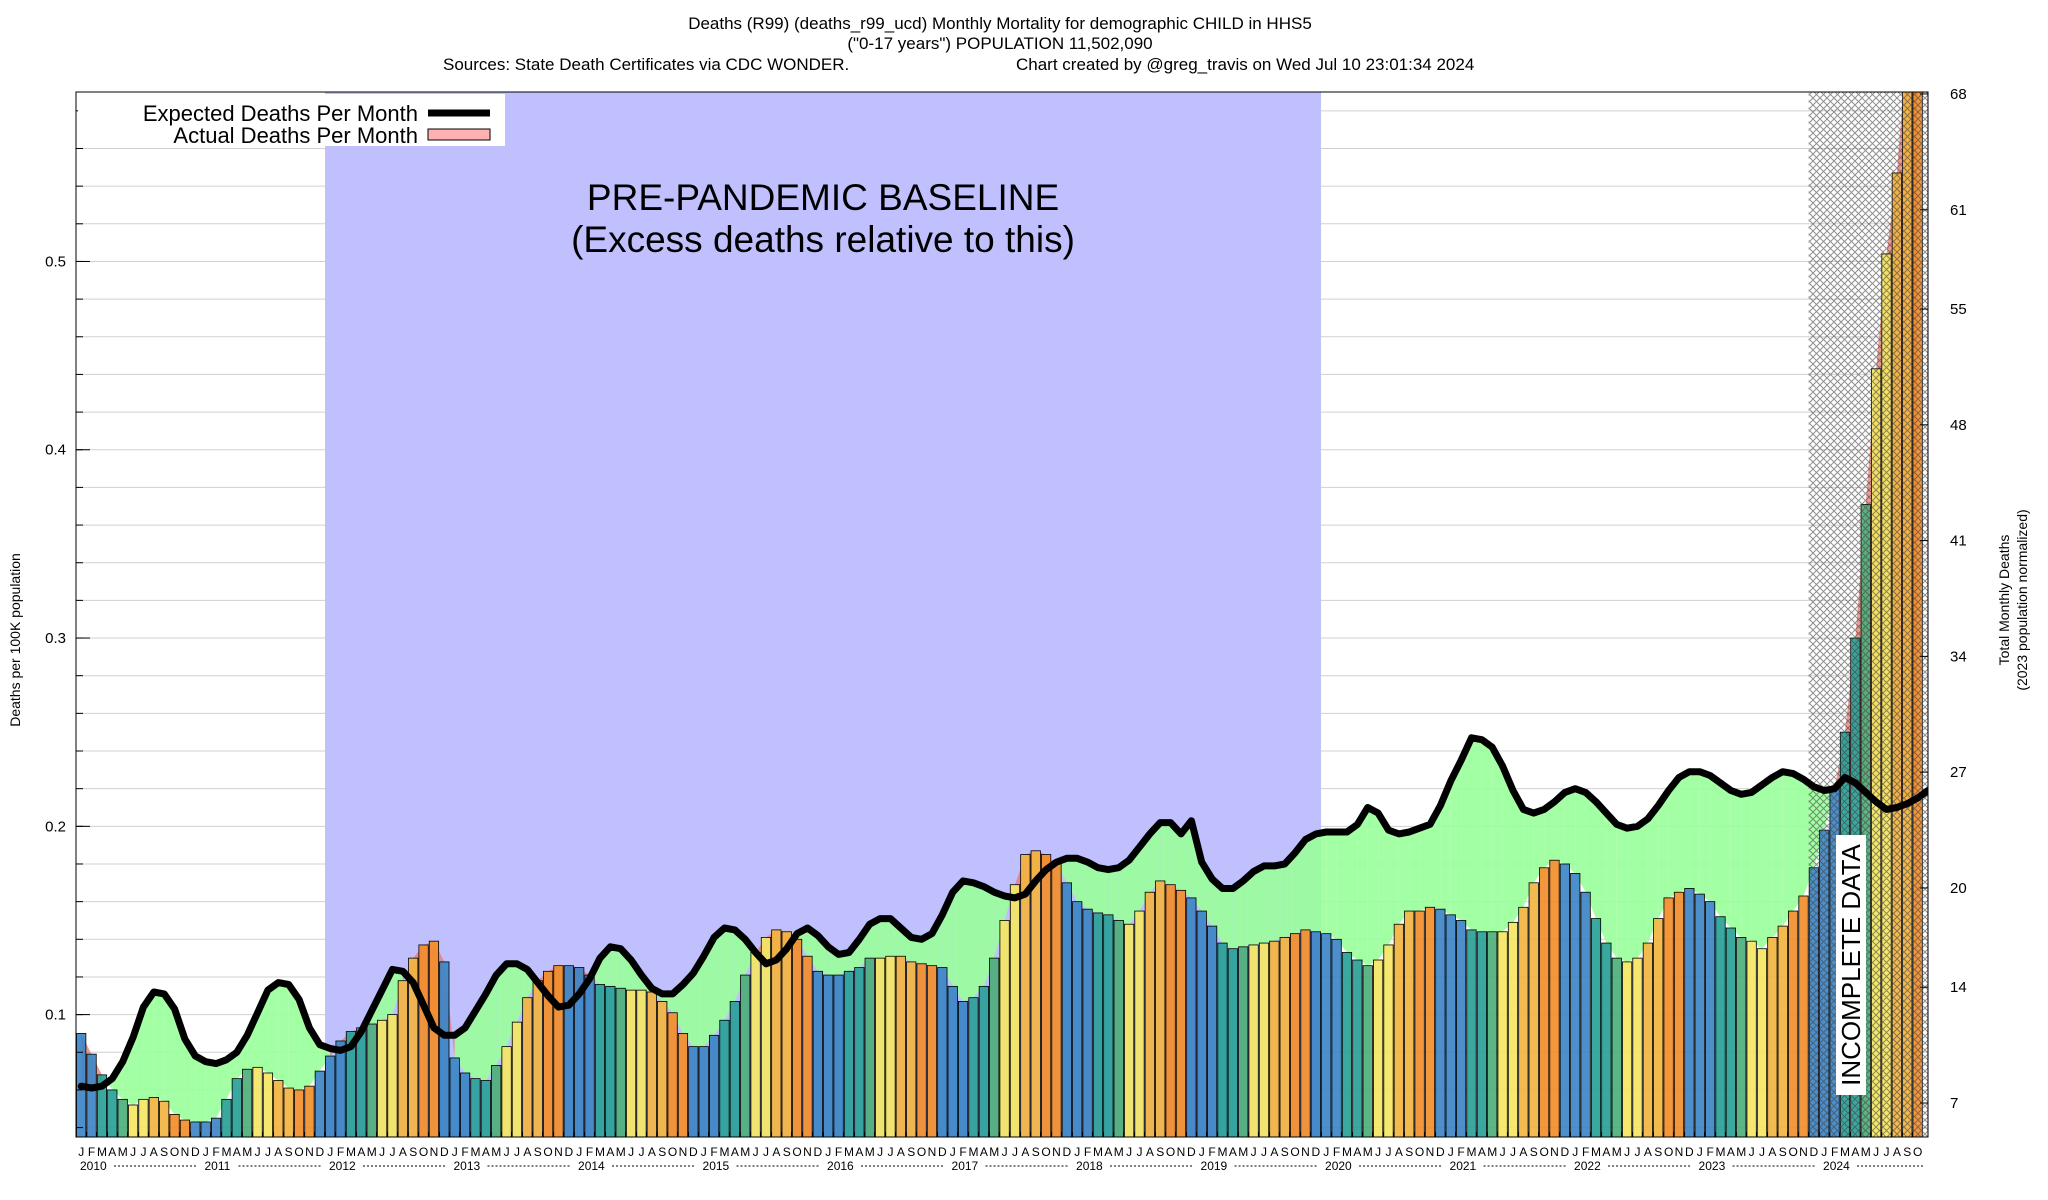  I want to click on y2-axis-label-line-1: Total Monthly Deaths, so click(2004, 600).